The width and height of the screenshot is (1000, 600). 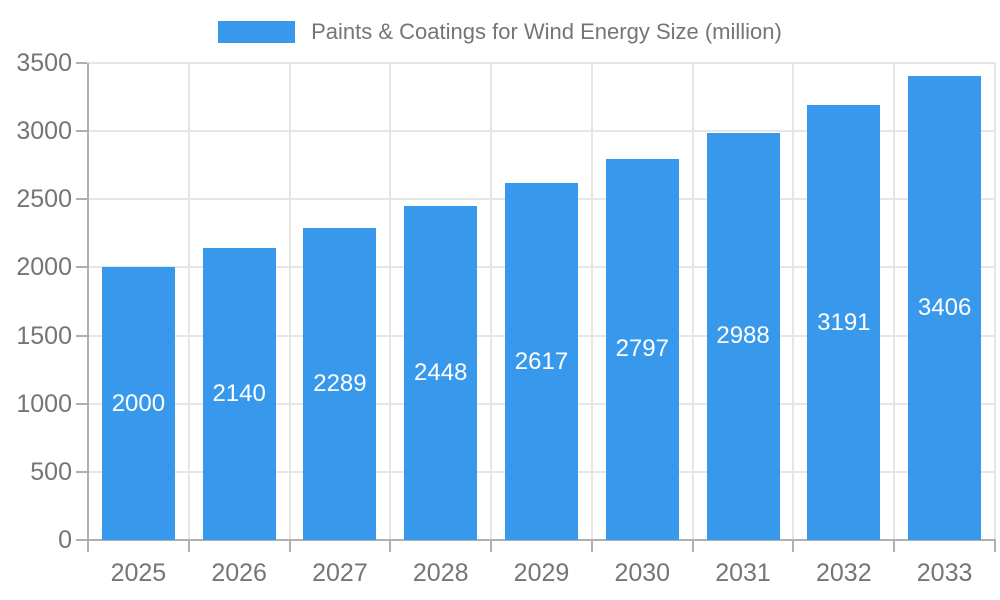 I want to click on y-tick-label: 2000, so click(x=44, y=267).